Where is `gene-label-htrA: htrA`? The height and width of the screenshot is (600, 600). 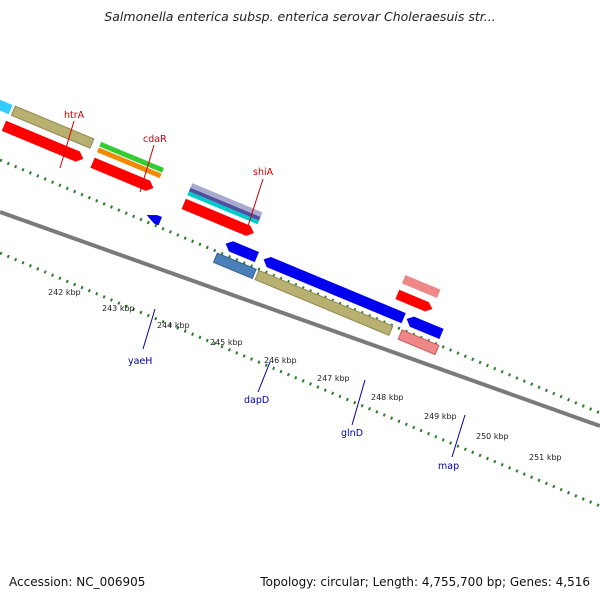 gene-label-htrA: htrA is located at coordinates (74, 115).